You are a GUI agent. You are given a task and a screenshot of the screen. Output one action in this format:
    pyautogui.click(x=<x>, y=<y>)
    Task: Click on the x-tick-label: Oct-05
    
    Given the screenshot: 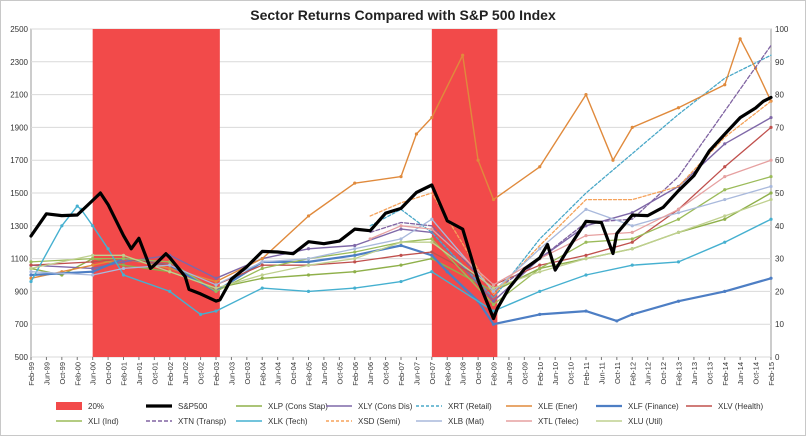 What is the action you would take?
    pyautogui.click(x=339, y=373)
    